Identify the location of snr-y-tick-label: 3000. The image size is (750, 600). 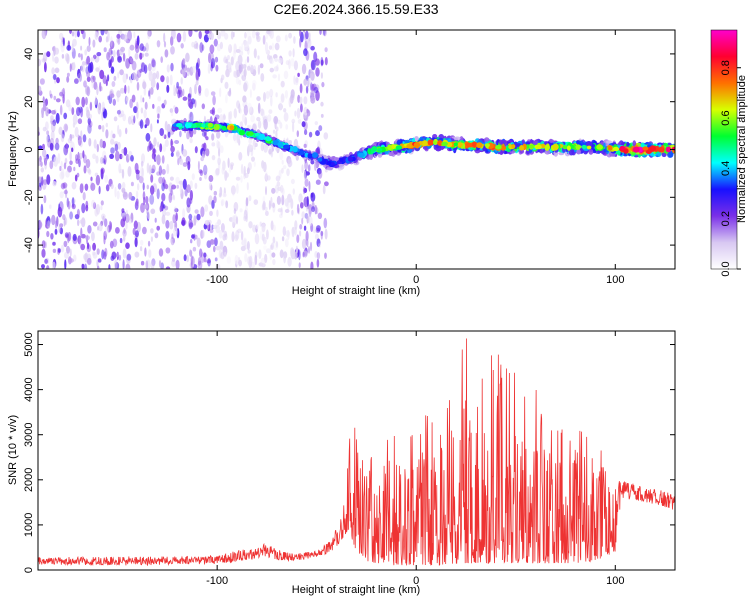
(29, 434).